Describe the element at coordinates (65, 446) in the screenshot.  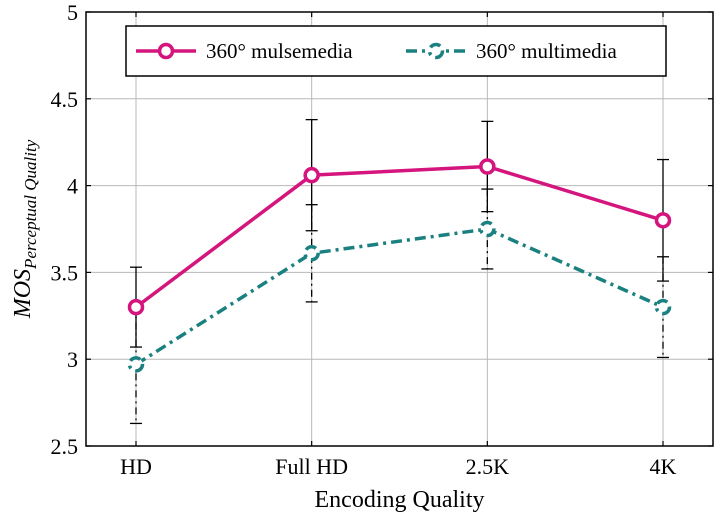
I see `y-tick-label: 2.5` at that location.